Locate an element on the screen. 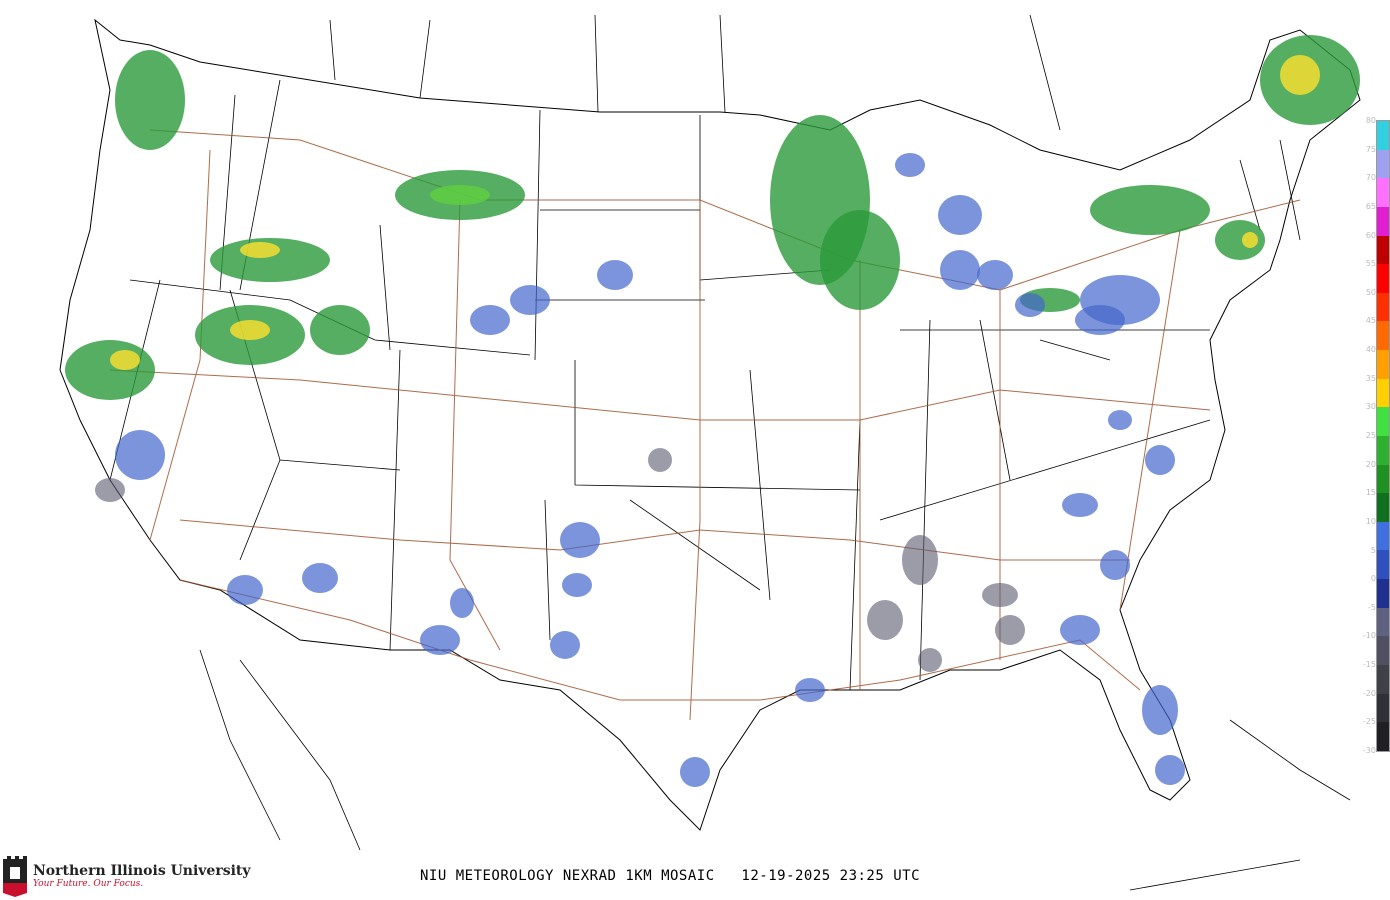 The image size is (1390, 900). colorbar-label: 65 is located at coordinates (1370, 206).